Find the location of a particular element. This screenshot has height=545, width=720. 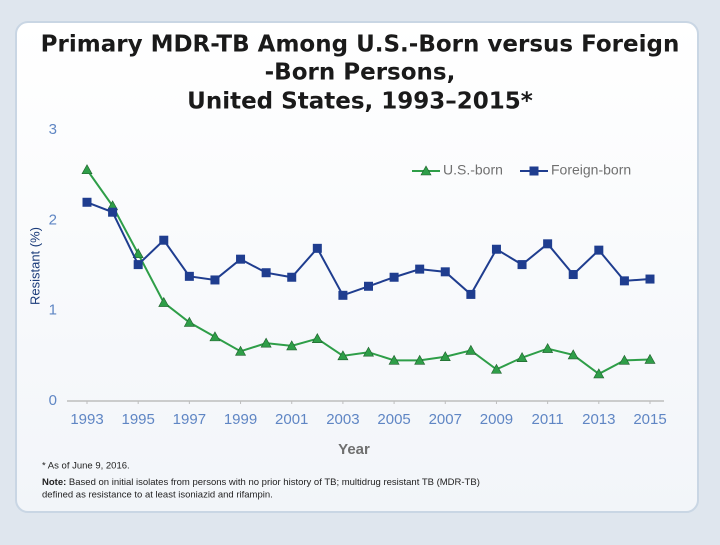

y-tick-label: 1 is located at coordinates (53, 310).